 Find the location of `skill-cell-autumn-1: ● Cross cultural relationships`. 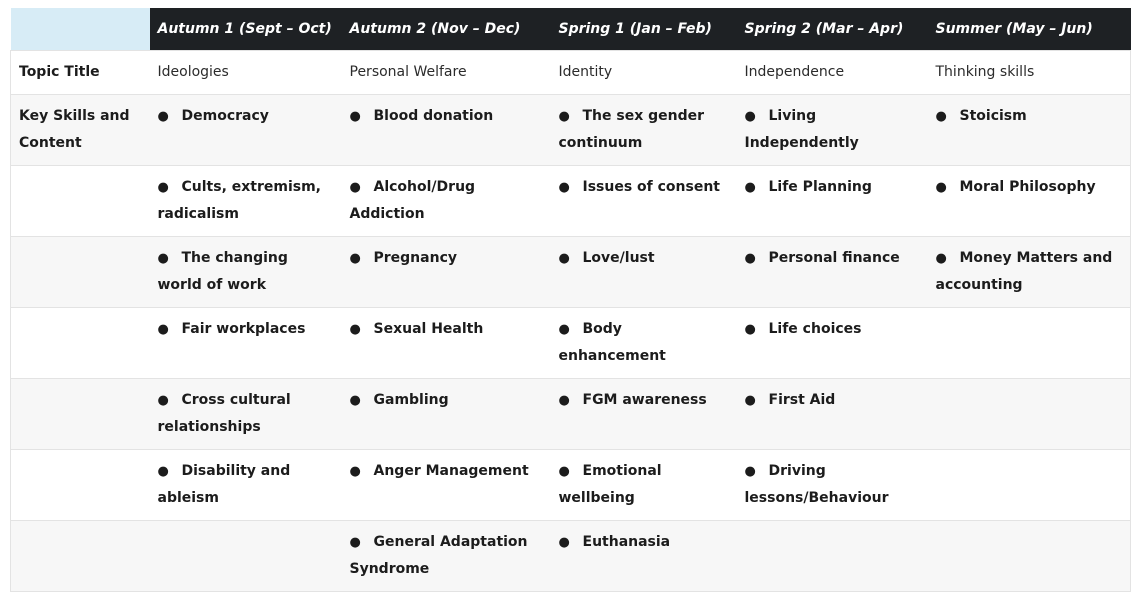

skill-cell-autumn-1: ● Cross cultural relationships is located at coordinates (245, 414).